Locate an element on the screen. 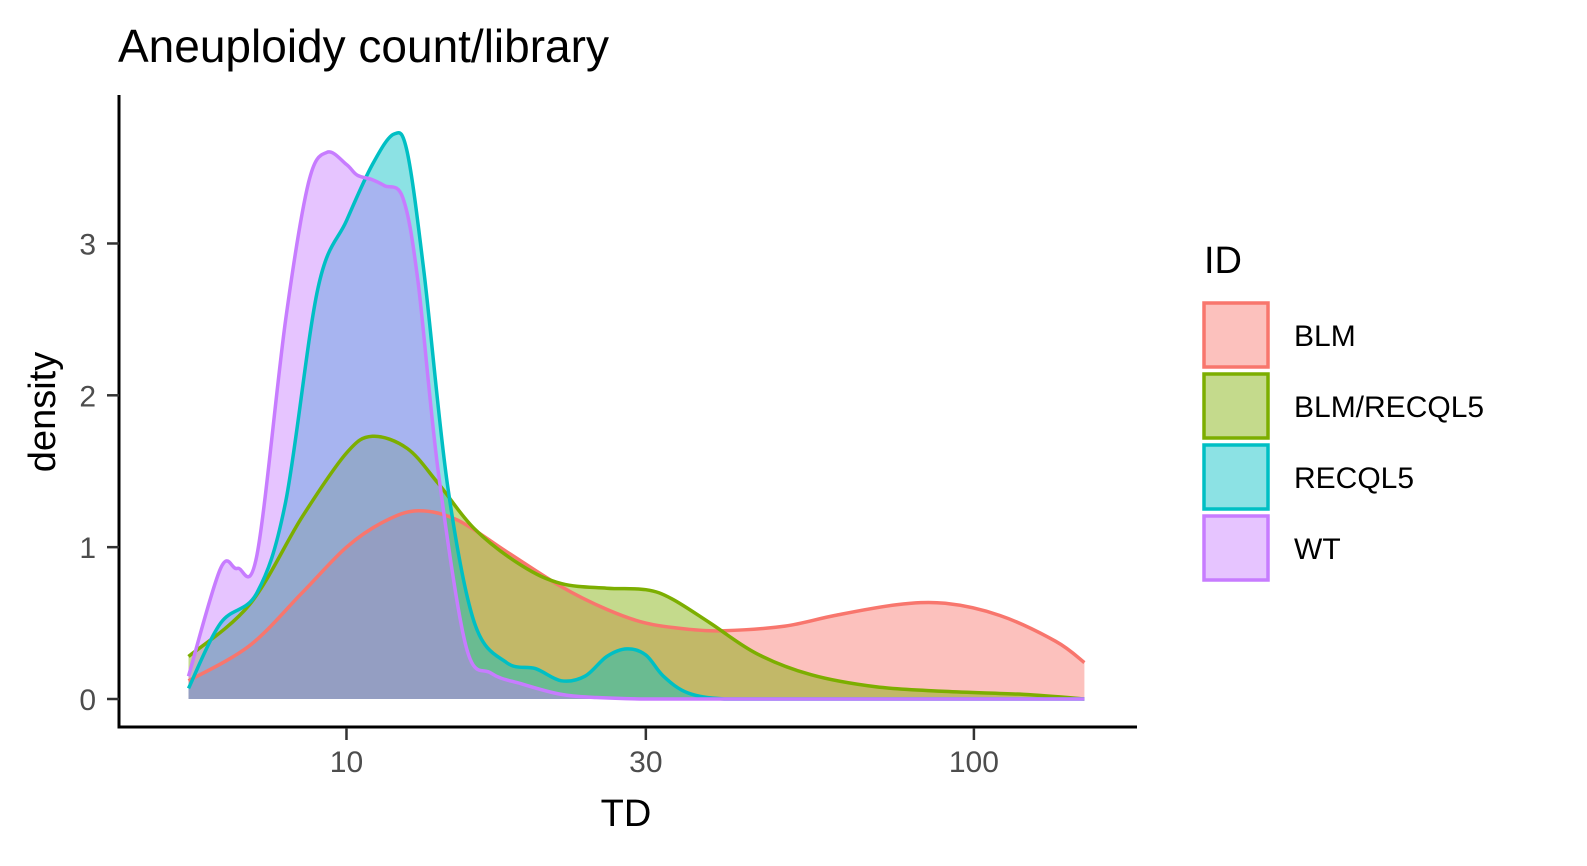 Image resolution: width=1587 pixels, height=866 pixels. legend-label-recql5: RECQL5 is located at coordinates (1354, 478).